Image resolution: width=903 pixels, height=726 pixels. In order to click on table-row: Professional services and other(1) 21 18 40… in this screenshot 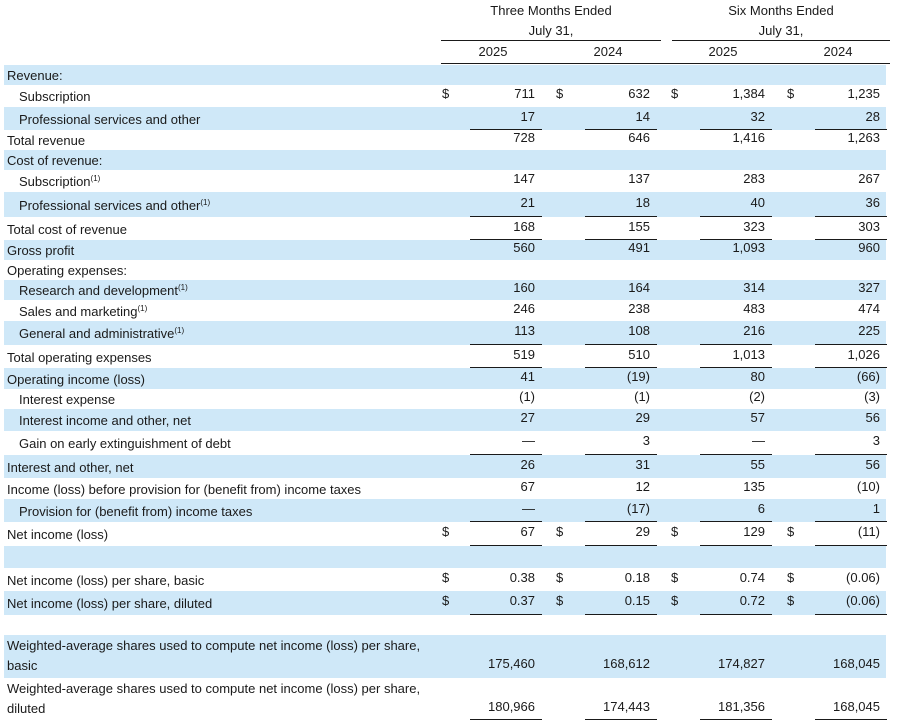, I will do `click(445, 204)`.